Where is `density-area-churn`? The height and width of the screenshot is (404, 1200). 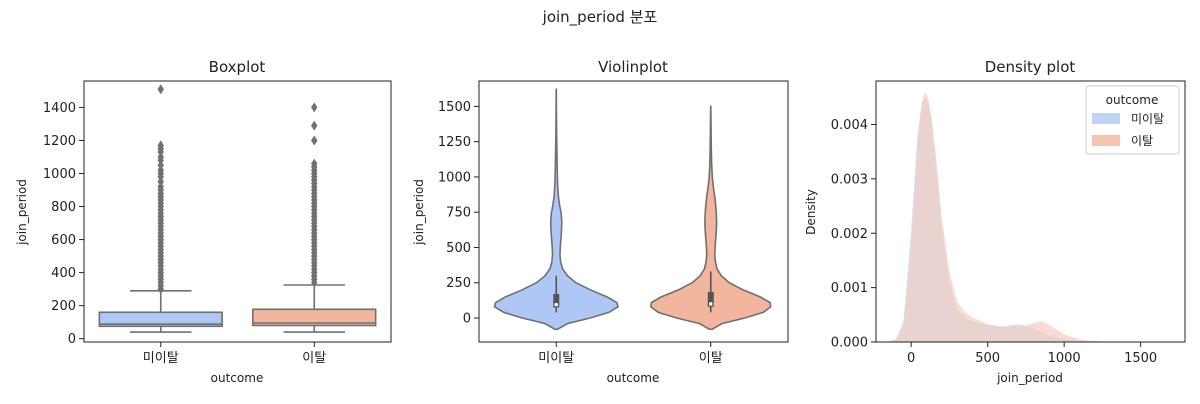 density-area-churn is located at coordinates (999, 216).